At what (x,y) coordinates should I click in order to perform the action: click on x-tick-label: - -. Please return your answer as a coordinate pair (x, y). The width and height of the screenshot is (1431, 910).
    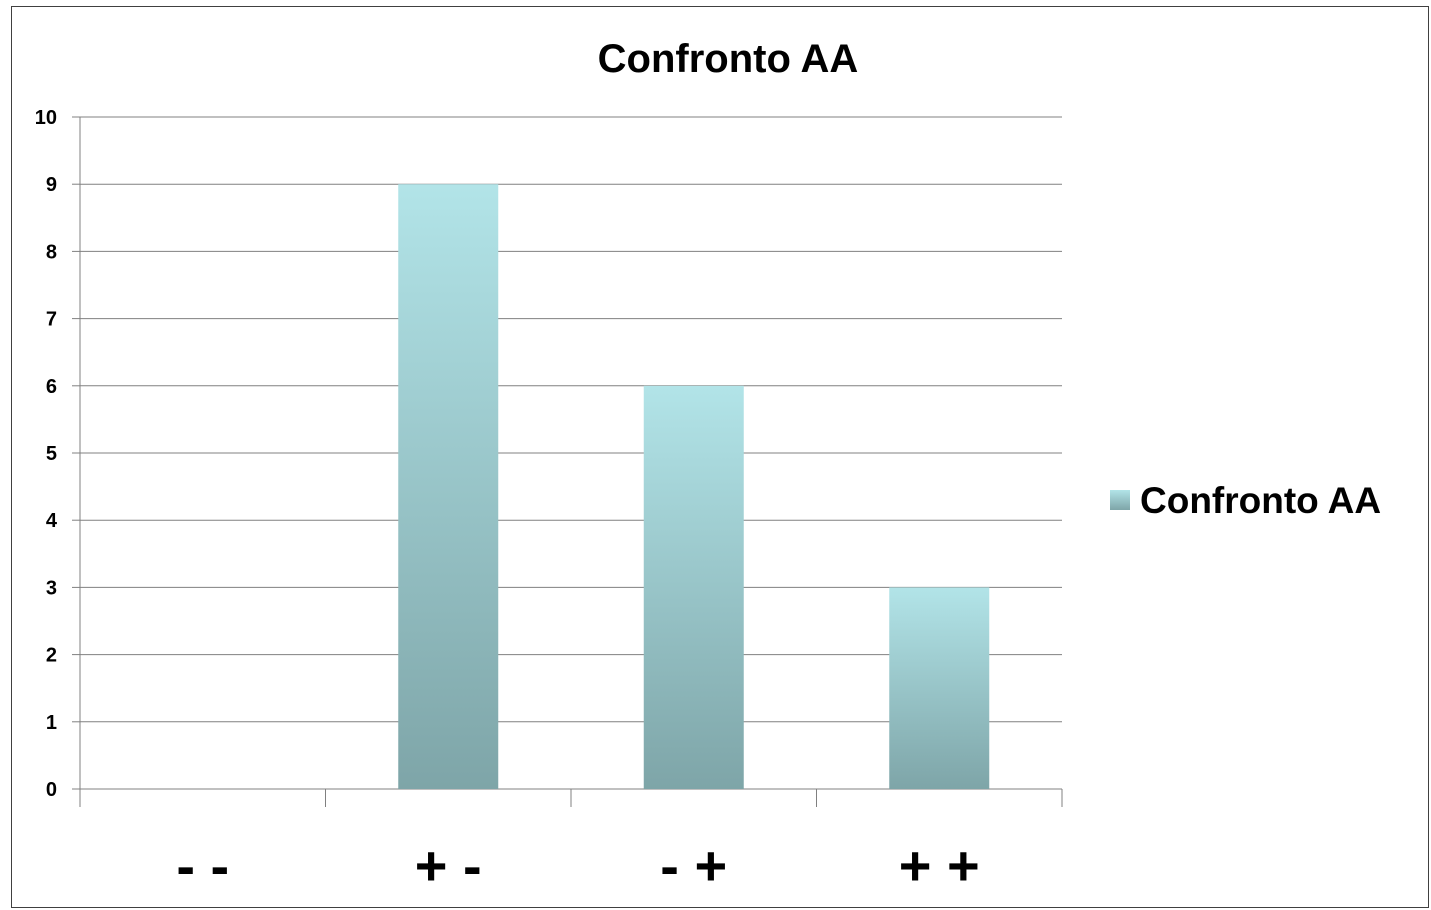
    Looking at the image, I should click on (202, 865).